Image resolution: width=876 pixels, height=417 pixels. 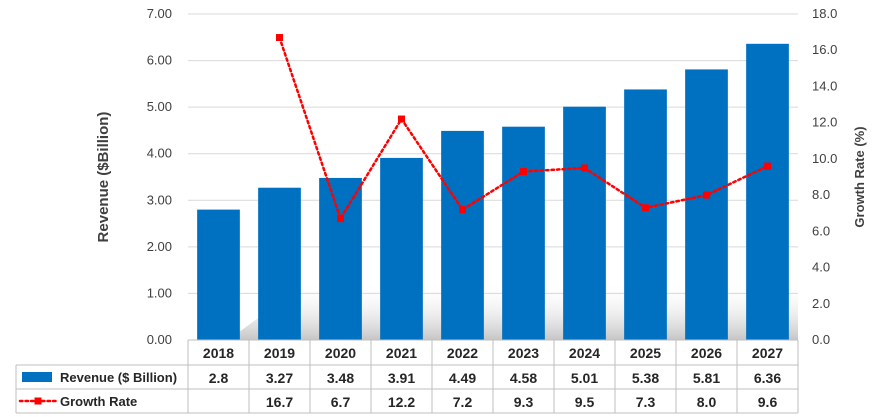 I want to click on growth-data-label: 8.0, so click(x=707, y=402).